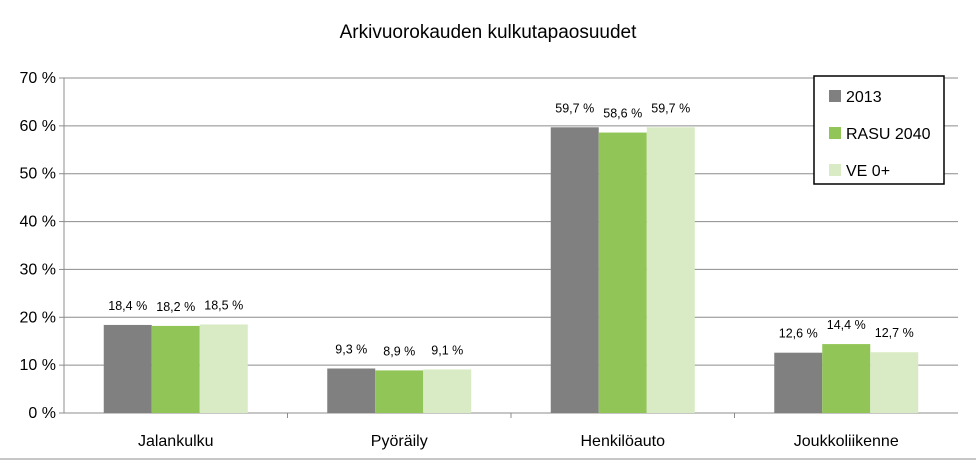  Describe the element at coordinates (38, 174) in the screenshot. I see `y-tick-label: 50 %` at that location.